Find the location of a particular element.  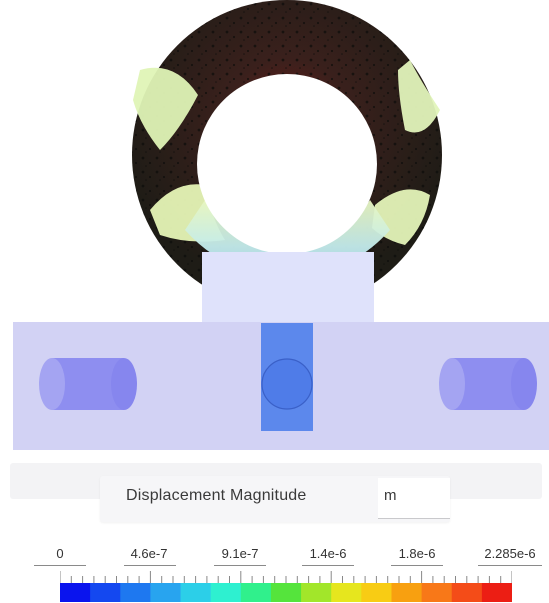

unit-select is located at coordinates (414, 498).